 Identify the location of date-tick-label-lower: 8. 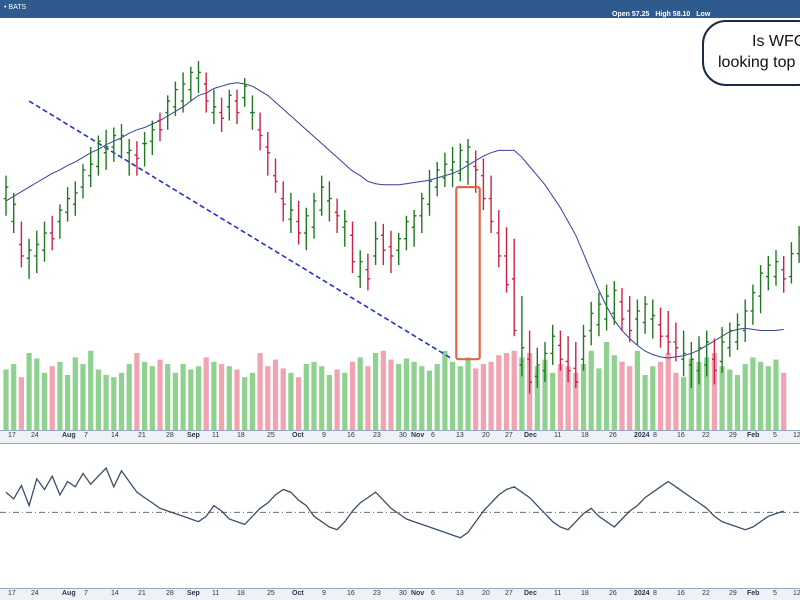
(655, 593).